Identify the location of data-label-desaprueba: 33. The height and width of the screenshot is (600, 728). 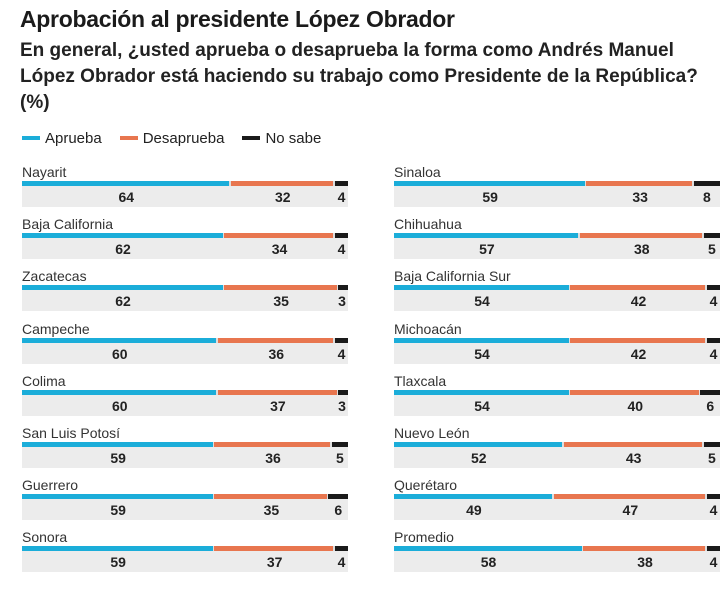
(640, 197).